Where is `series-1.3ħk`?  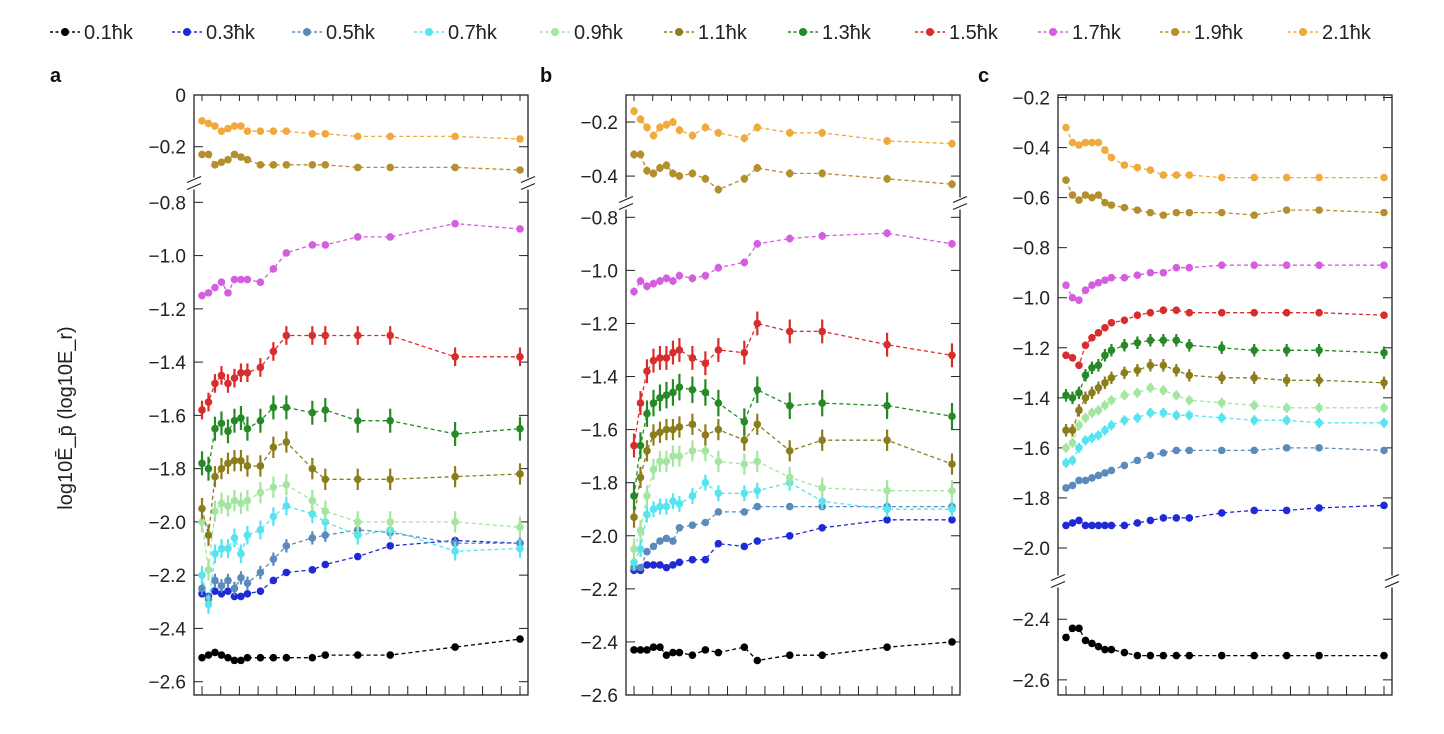
series-1.3ħk is located at coordinates (1225, 369).